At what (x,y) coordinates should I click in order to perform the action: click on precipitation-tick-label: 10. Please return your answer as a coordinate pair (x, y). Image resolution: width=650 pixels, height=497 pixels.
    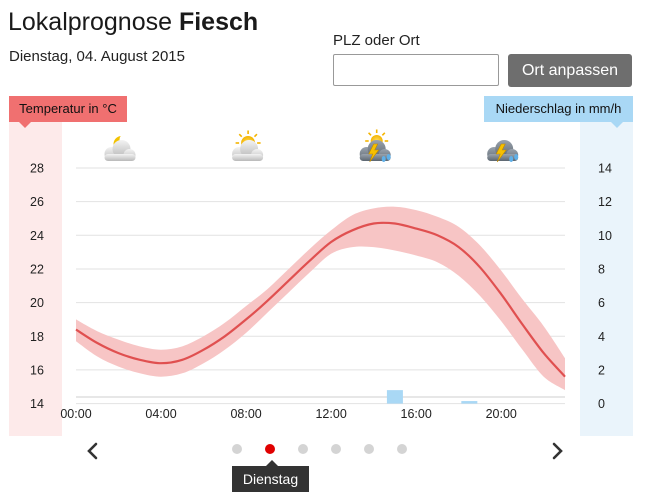
    Looking at the image, I should click on (605, 236).